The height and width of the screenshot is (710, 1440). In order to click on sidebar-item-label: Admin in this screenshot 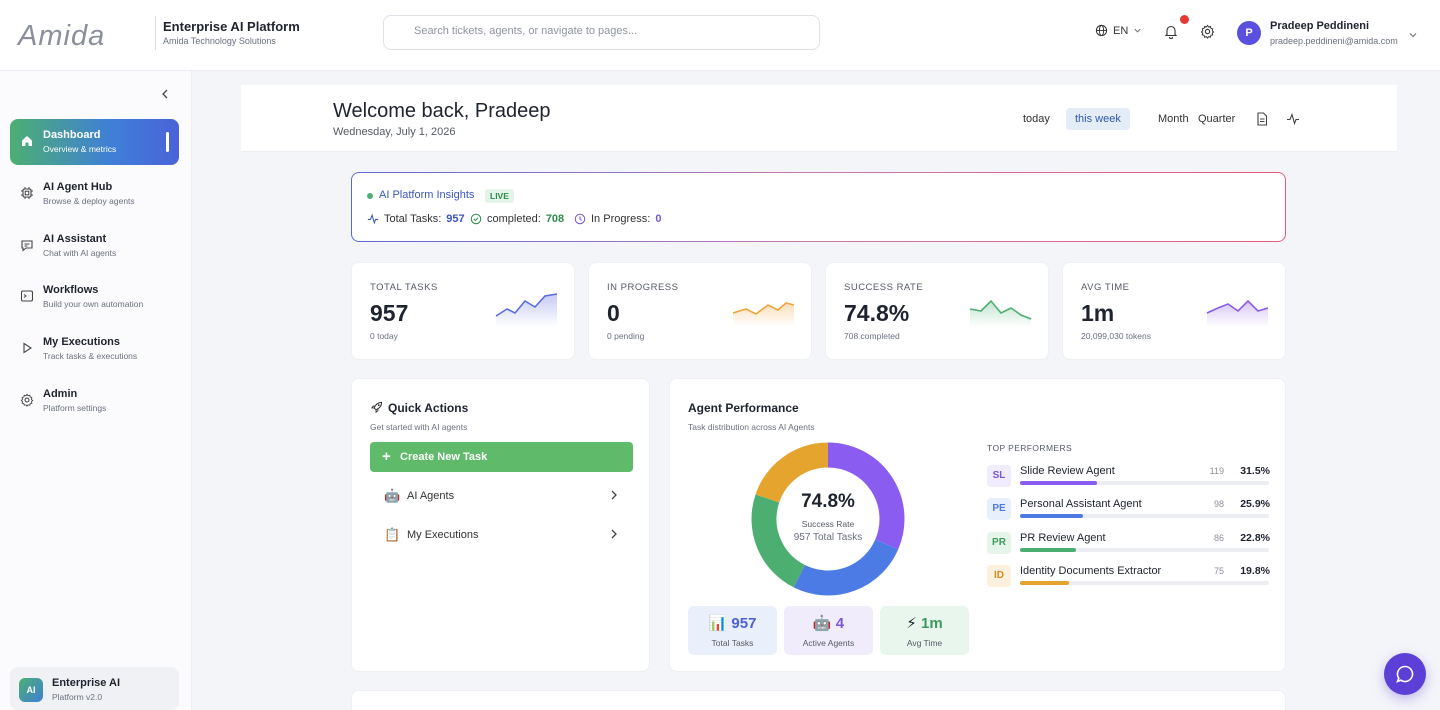, I will do `click(60, 394)`.